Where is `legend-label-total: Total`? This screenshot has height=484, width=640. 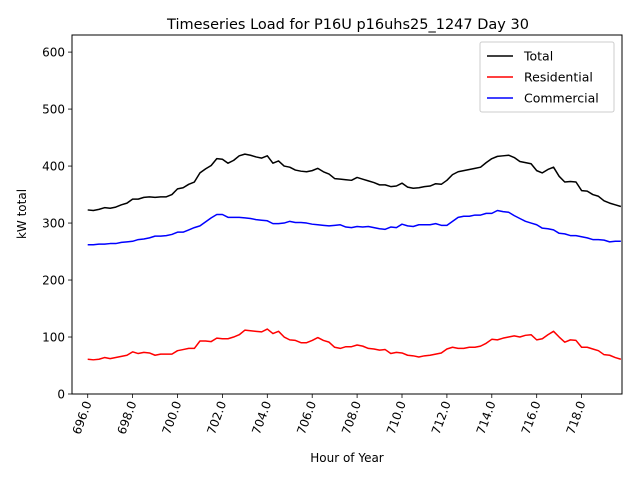
legend-label-total: Total is located at coordinates (538, 56).